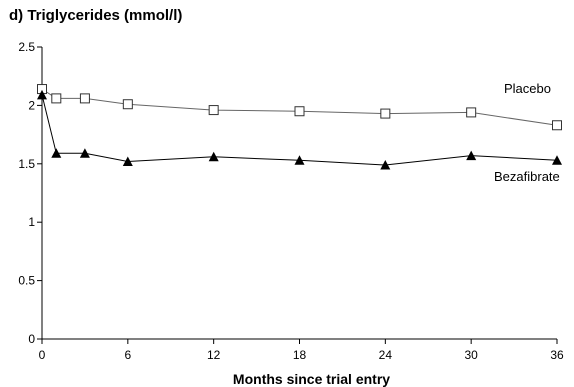 Image resolution: width=574 pixels, height=387 pixels. I want to click on x-tick-label: 12, so click(214, 355).